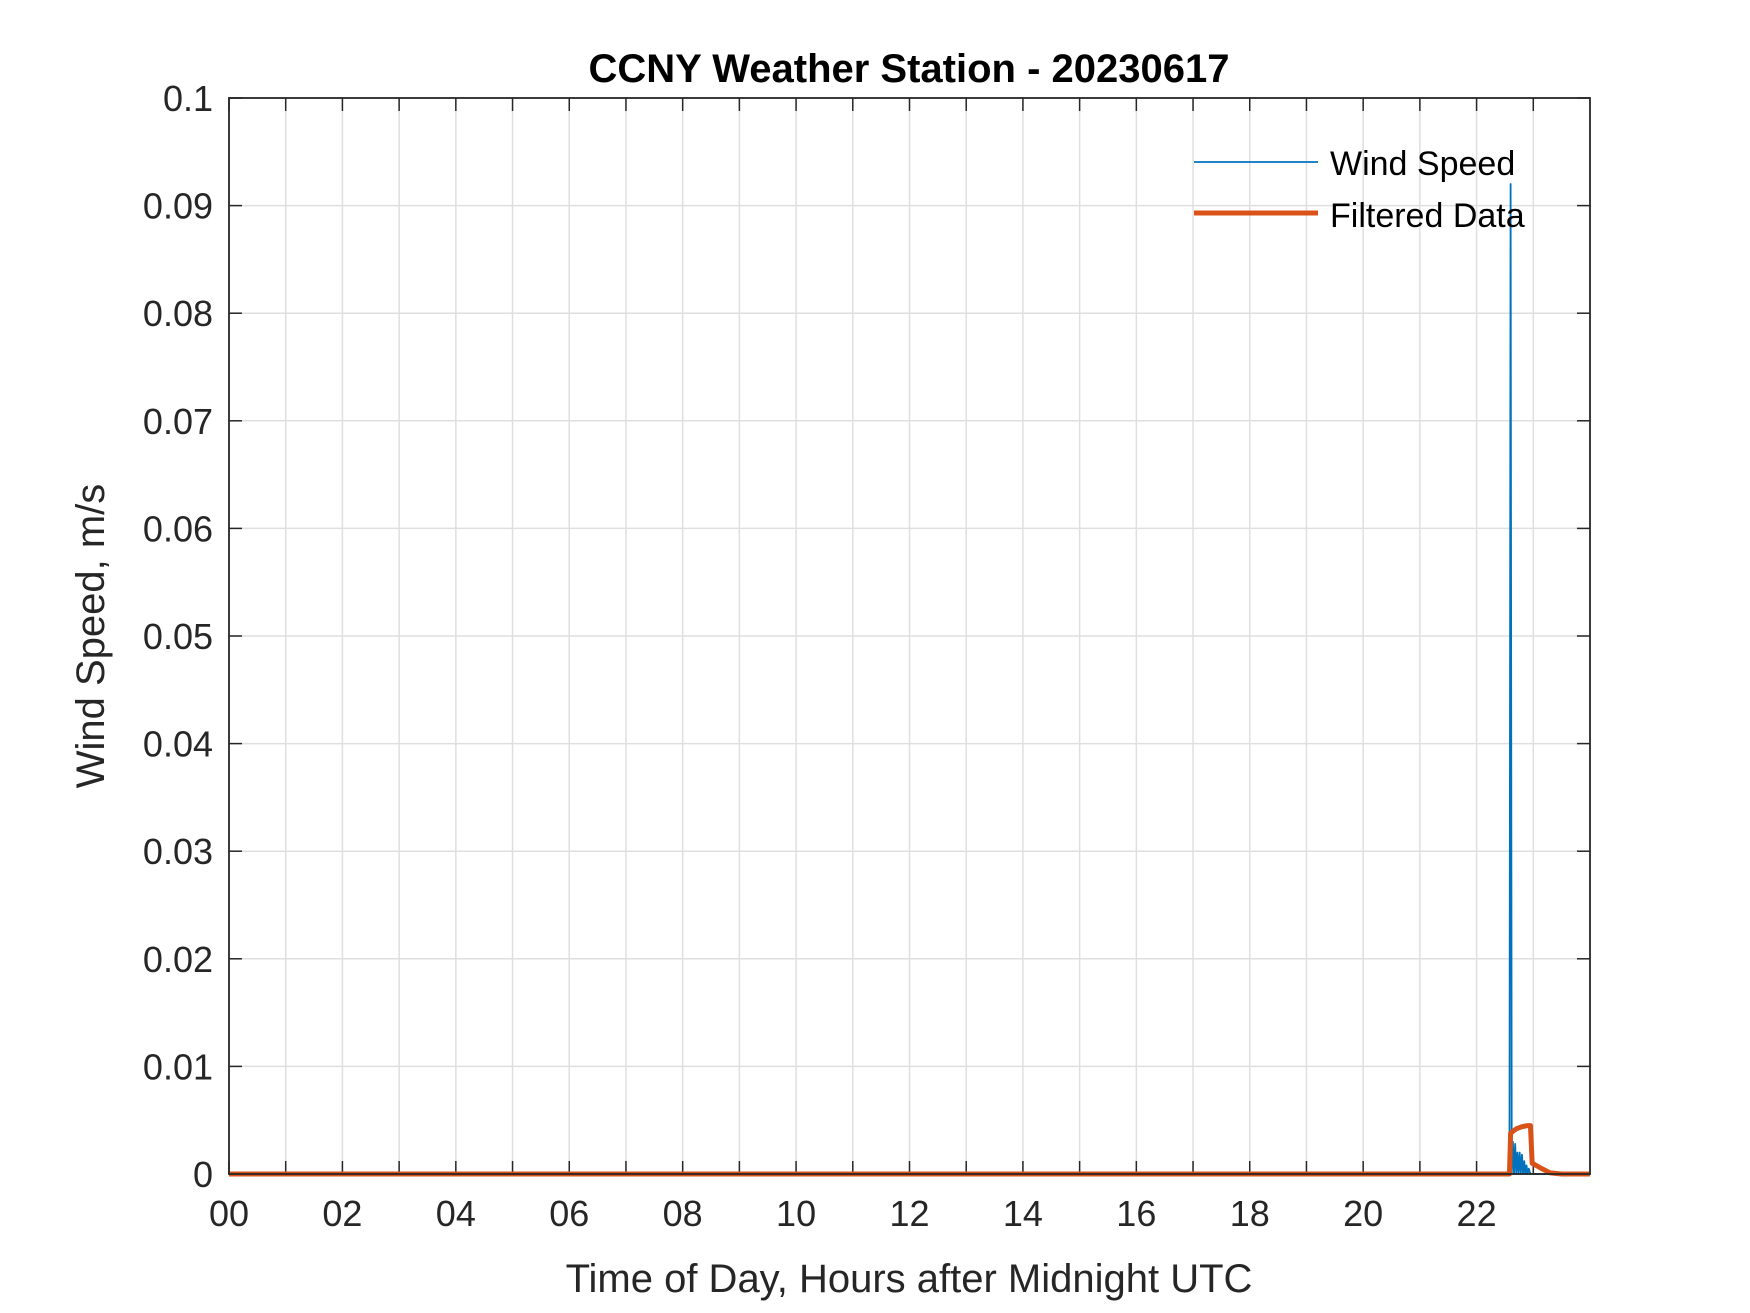 Image resolution: width=1750 pixels, height=1313 pixels. What do you see at coordinates (1359, 190) in the screenshot?
I see `legend: Wind Speed Filtered Data` at bounding box center [1359, 190].